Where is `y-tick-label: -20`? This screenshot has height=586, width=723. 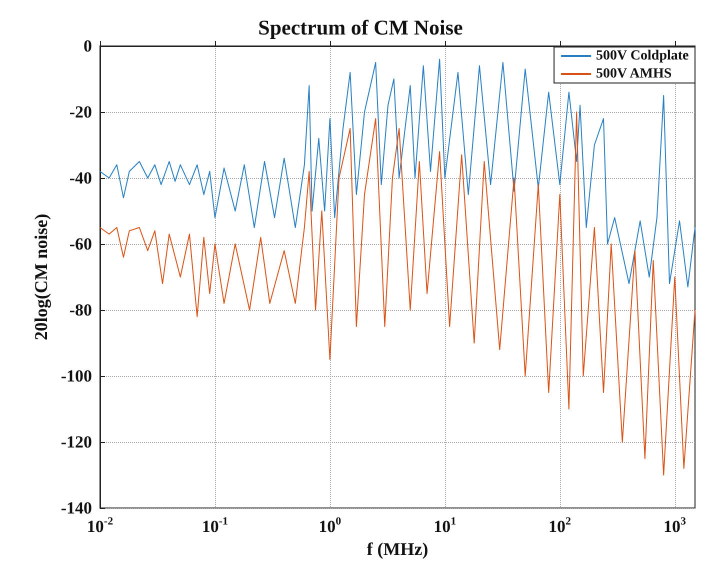
y-tick-label: -20 is located at coordinates (80, 112).